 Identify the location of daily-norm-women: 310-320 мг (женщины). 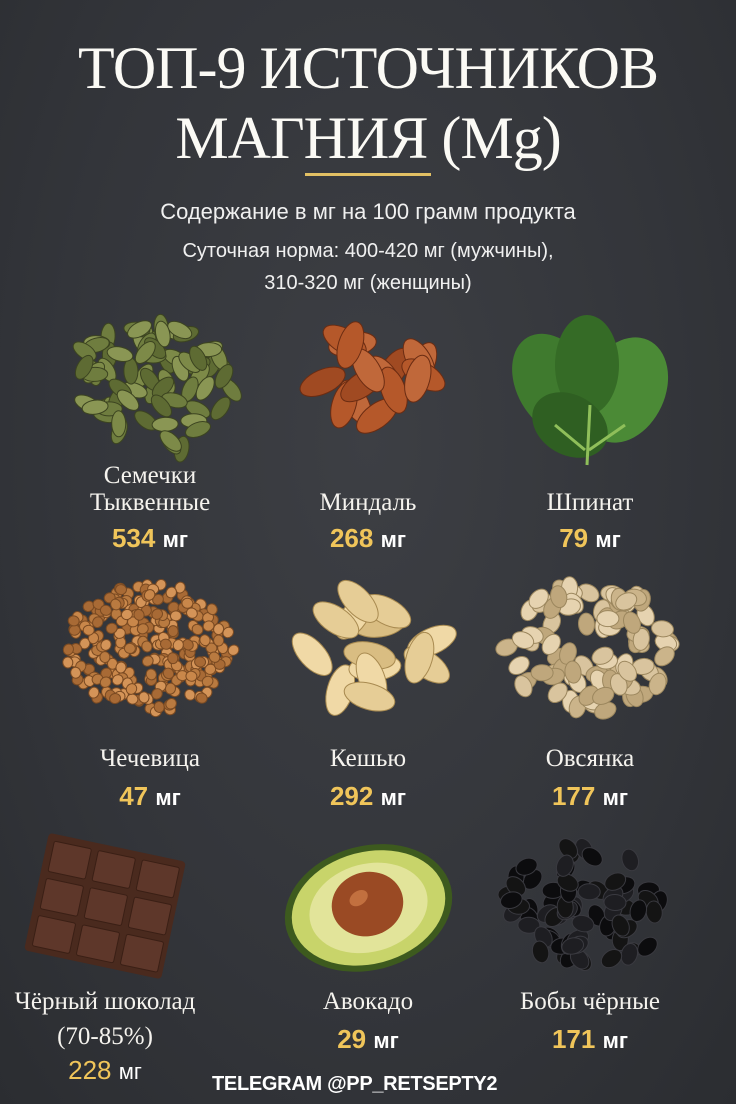
(368, 283).